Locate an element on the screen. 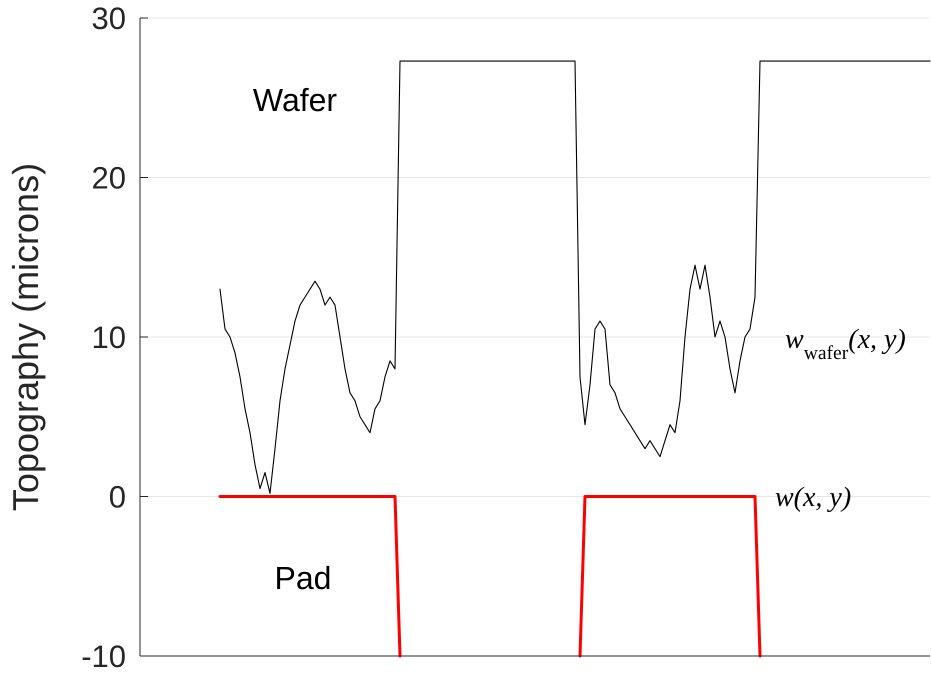 The width and height of the screenshot is (931, 677). y-tick-label: 0 is located at coordinates (117, 496).